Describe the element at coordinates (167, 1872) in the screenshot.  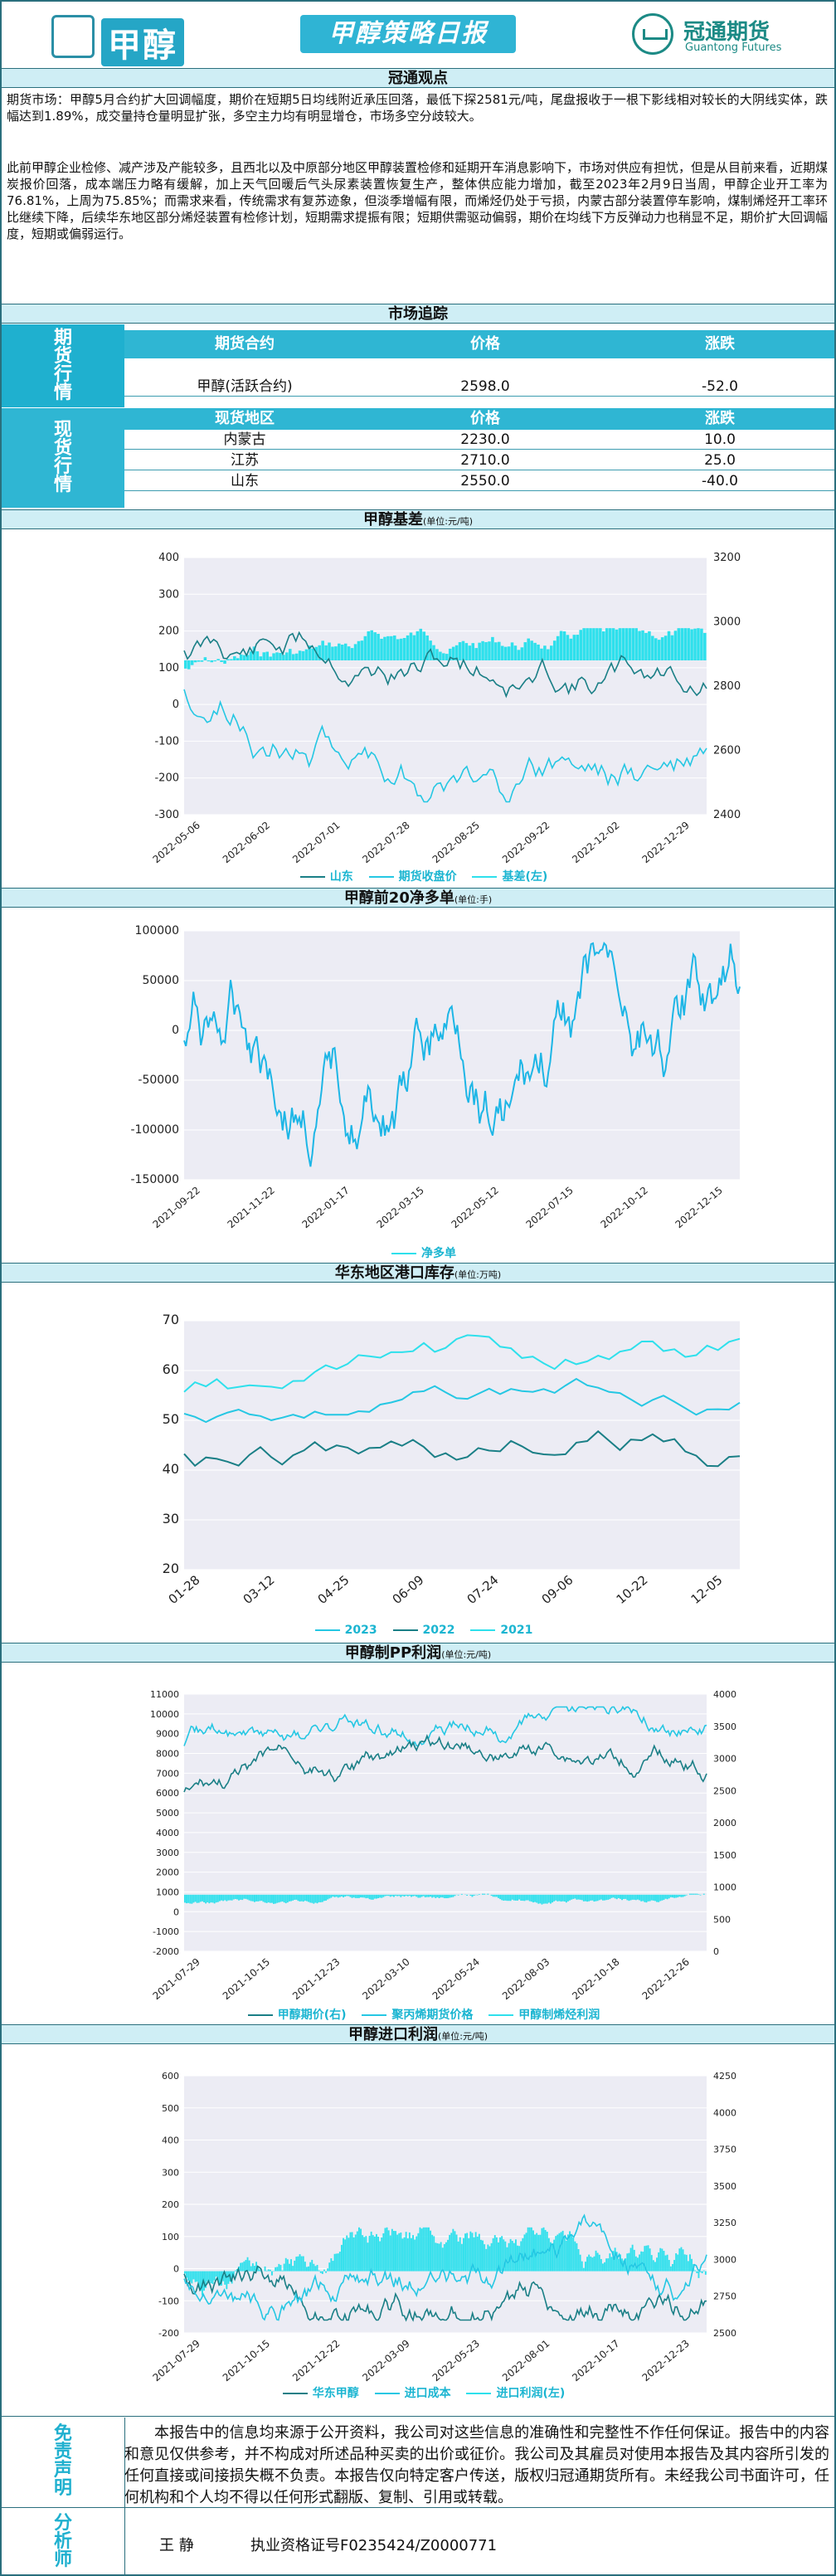
I see `y-tick-label: 2000` at that location.